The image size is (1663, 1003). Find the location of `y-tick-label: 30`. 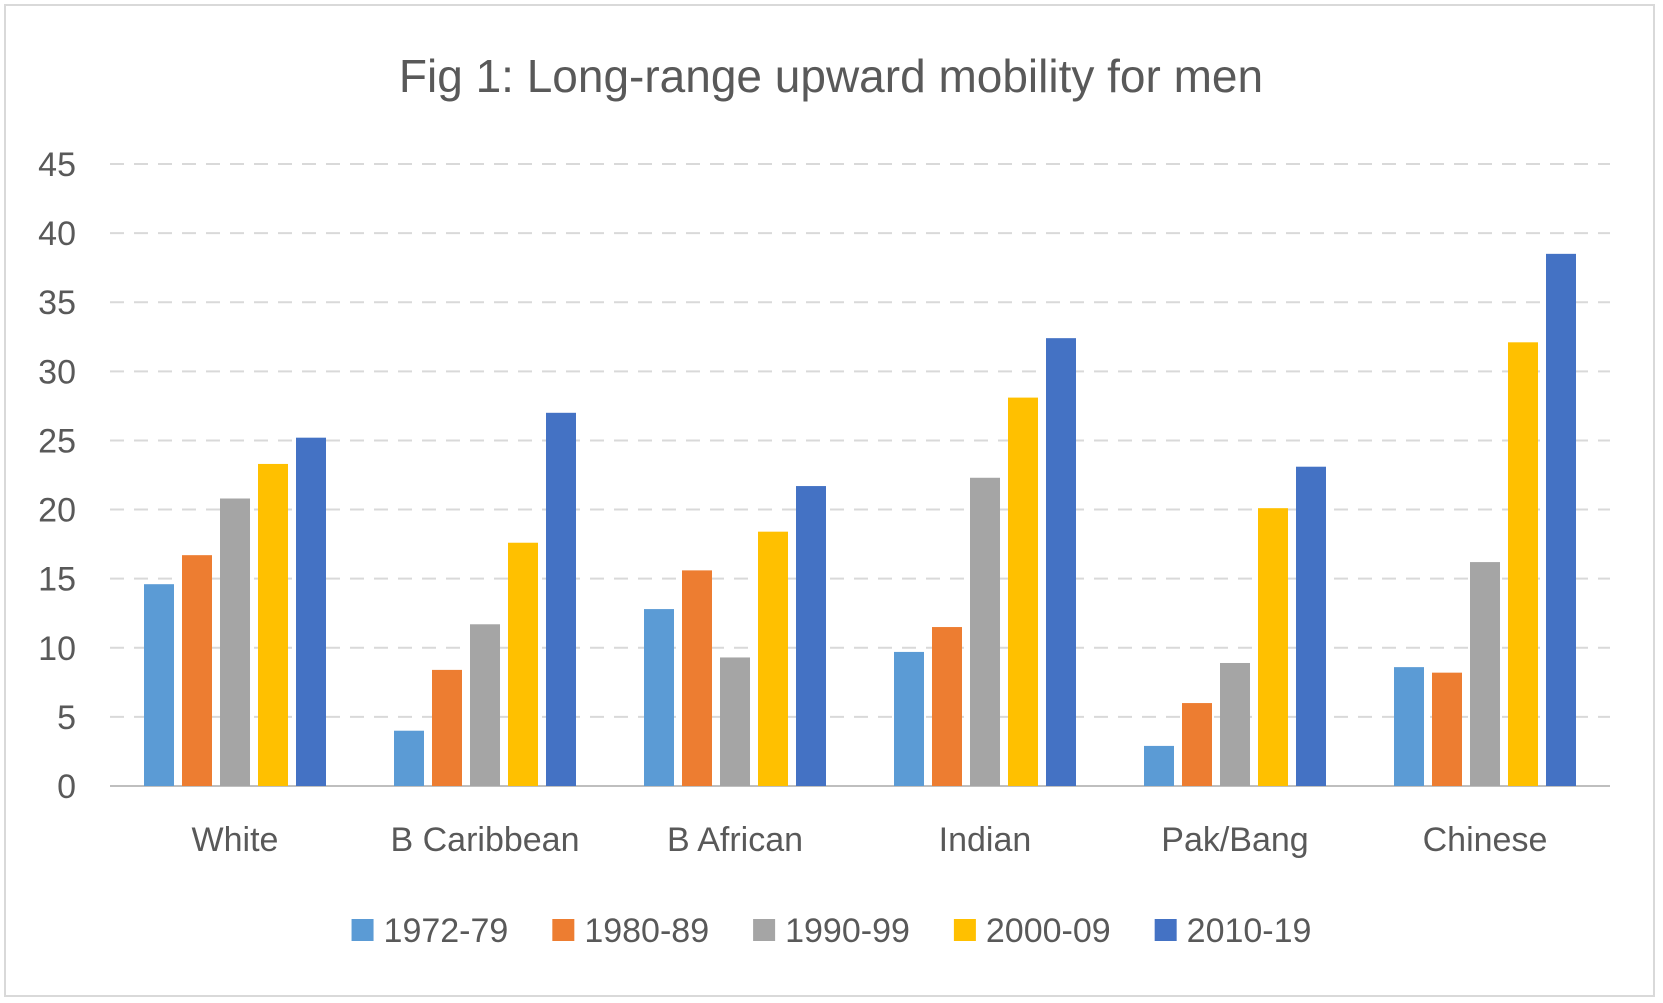

y-tick-label: 30 is located at coordinates (57, 372).